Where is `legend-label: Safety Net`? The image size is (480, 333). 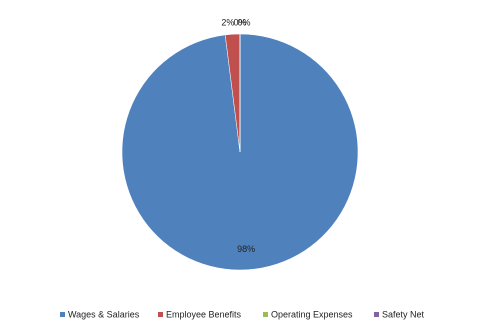 legend-label: Safety Net is located at coordinates (403, 314).